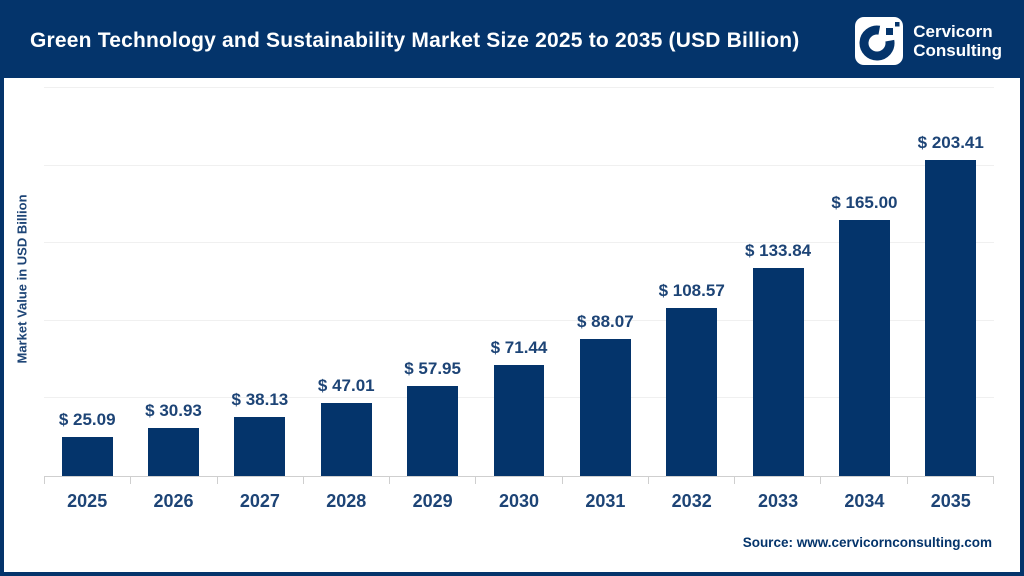  Describe the element at coordinates (173, 410) in the screenshot. I see `bar-value-label: $ 30.93` at that location.